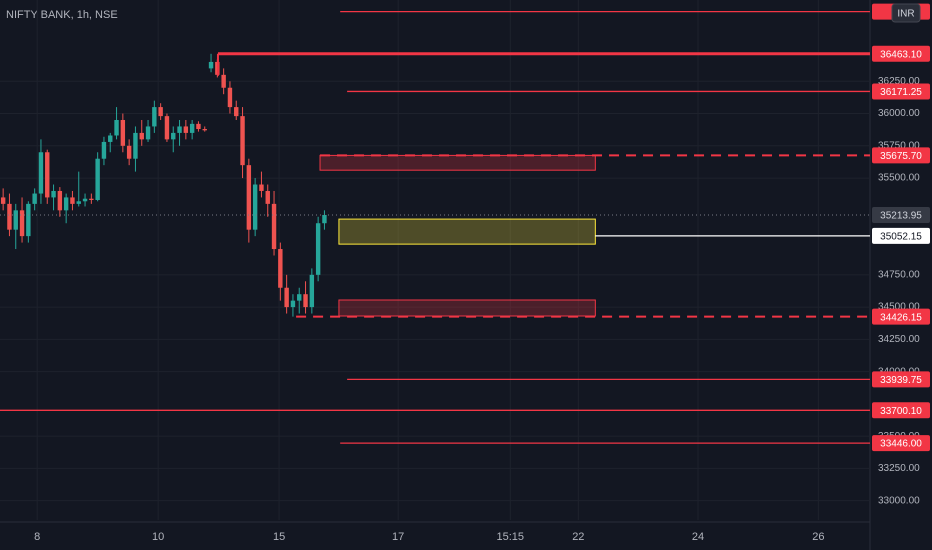 The image size is (932, 550). What do you see at coordinates (511, 537) in the screenshot?
I see `x-tick-label: 15:15` at bounding box center [511, 537].